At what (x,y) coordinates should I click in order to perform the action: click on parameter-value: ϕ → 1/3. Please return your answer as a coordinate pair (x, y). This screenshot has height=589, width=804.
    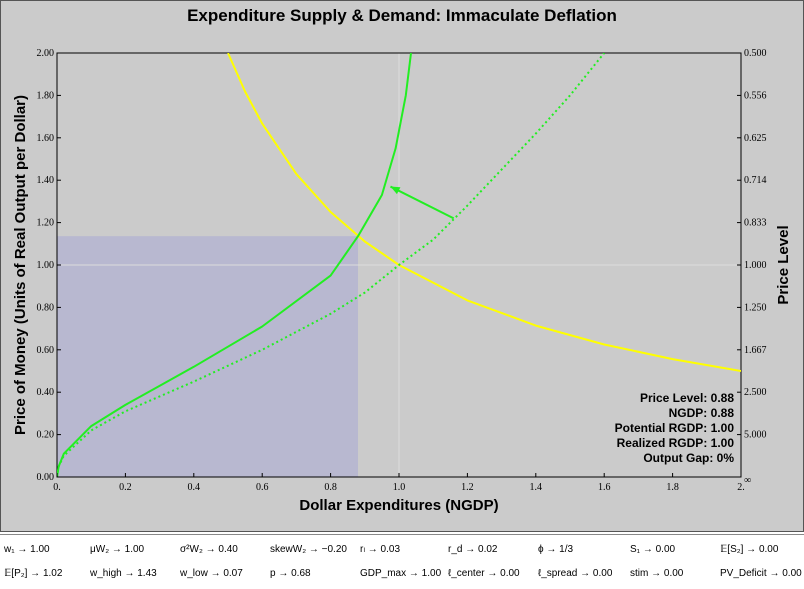
    Looking at the image, I should click on (556, 549).